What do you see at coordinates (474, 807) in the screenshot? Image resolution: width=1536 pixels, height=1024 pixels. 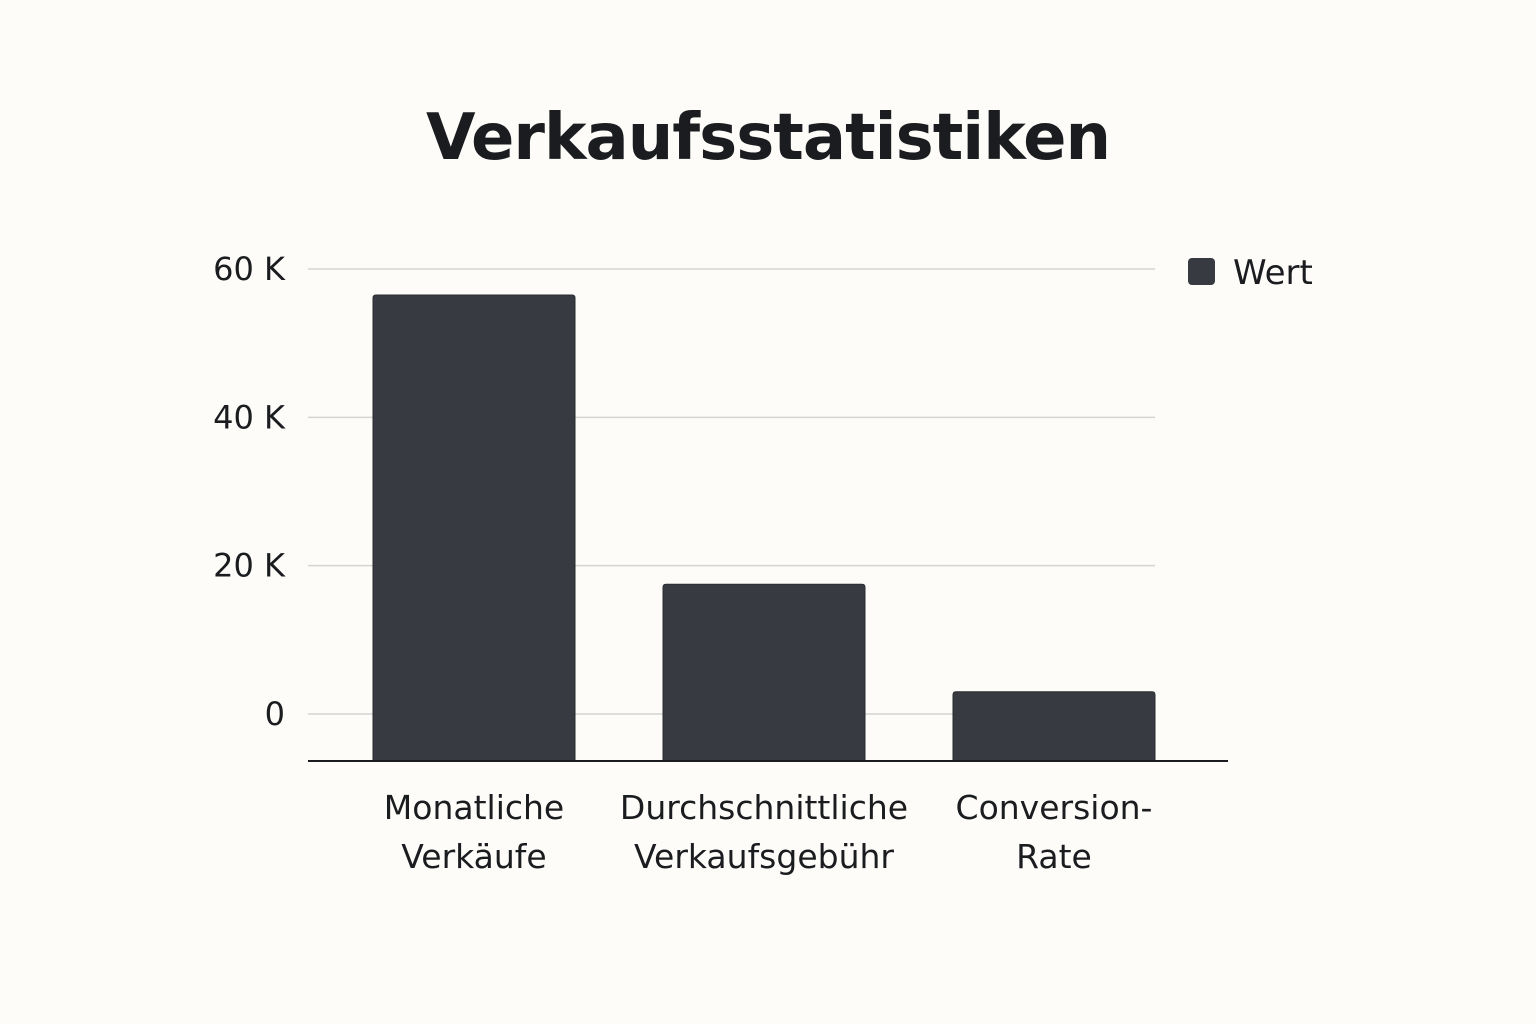 I see `x-tick-label: Monatliche` at bounding box center [474, 807].